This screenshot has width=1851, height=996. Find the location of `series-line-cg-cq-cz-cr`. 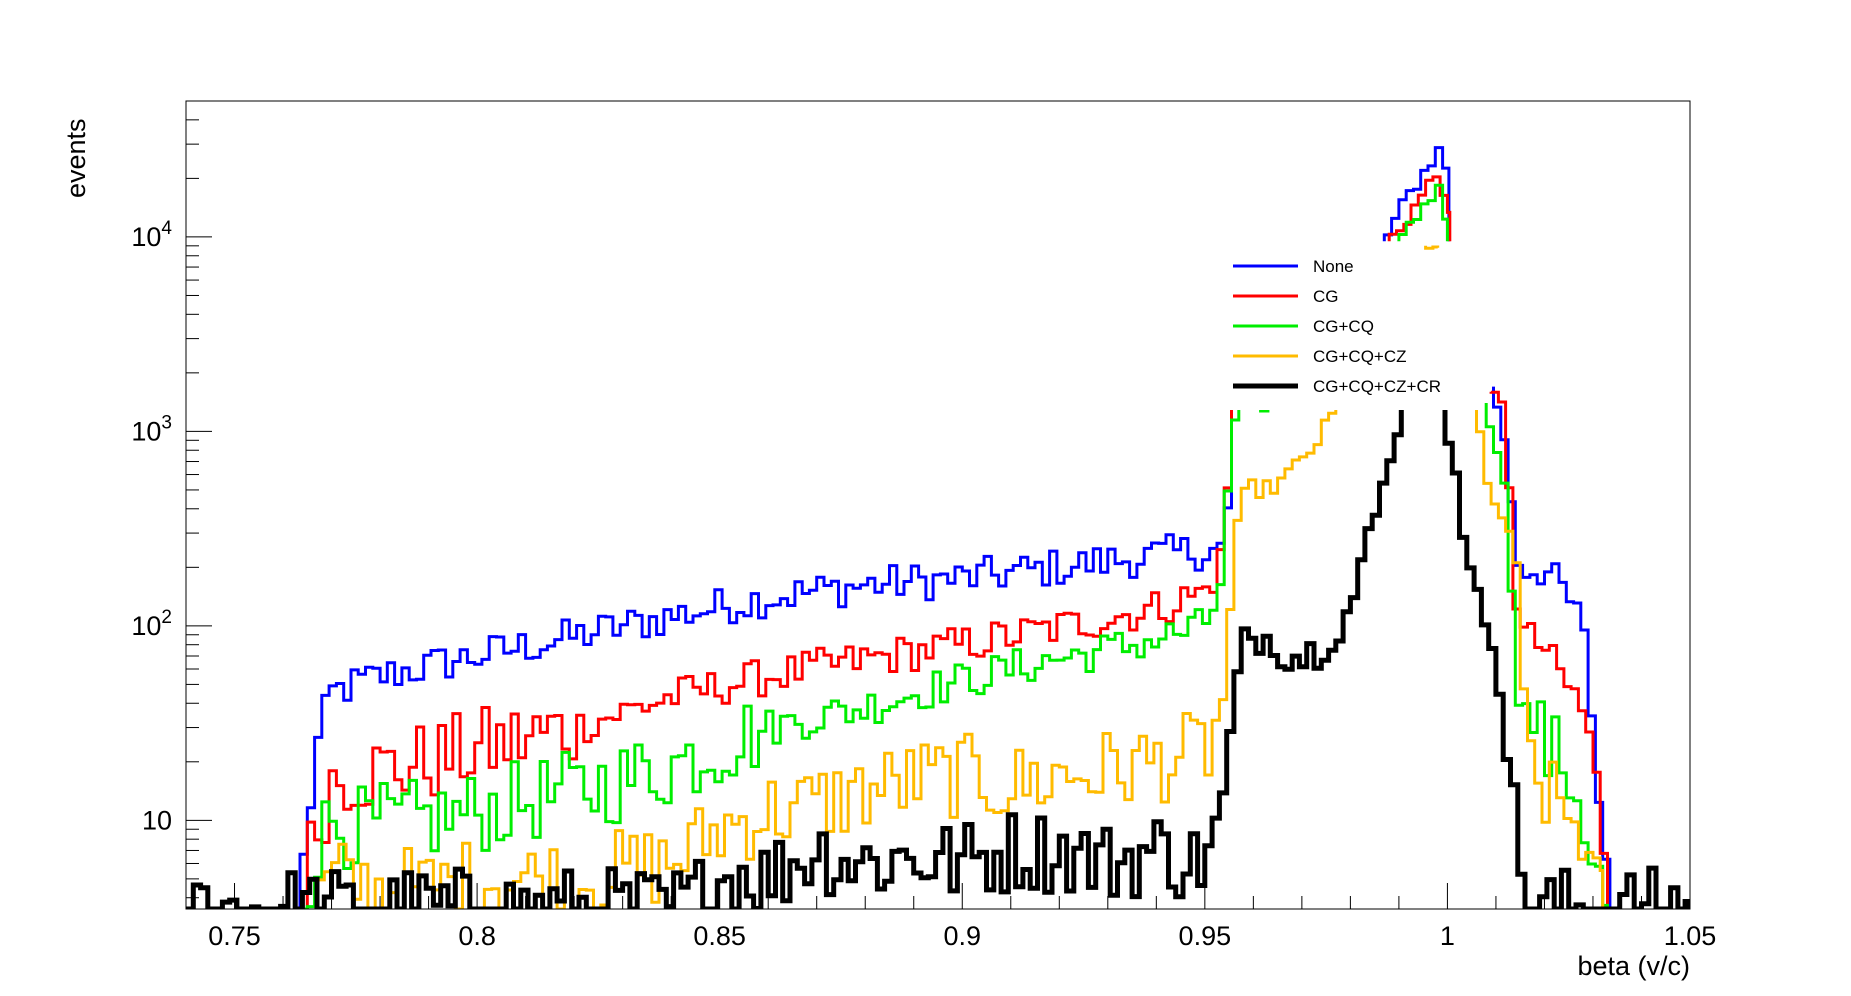

series-line-cg-cq-cz-cr is located at coordinates (1566, 646).